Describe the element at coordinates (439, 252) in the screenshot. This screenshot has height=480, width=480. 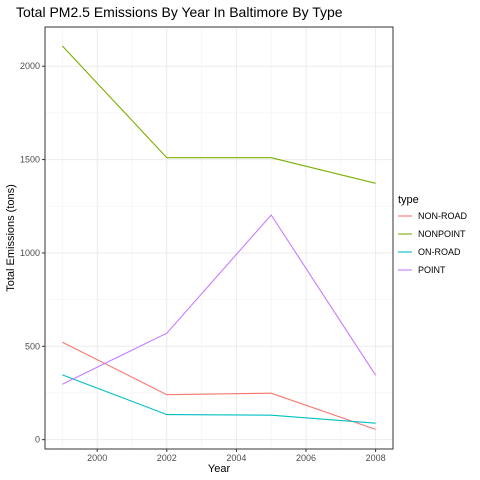
I see `legend-label: ON-ROAD` at that location.